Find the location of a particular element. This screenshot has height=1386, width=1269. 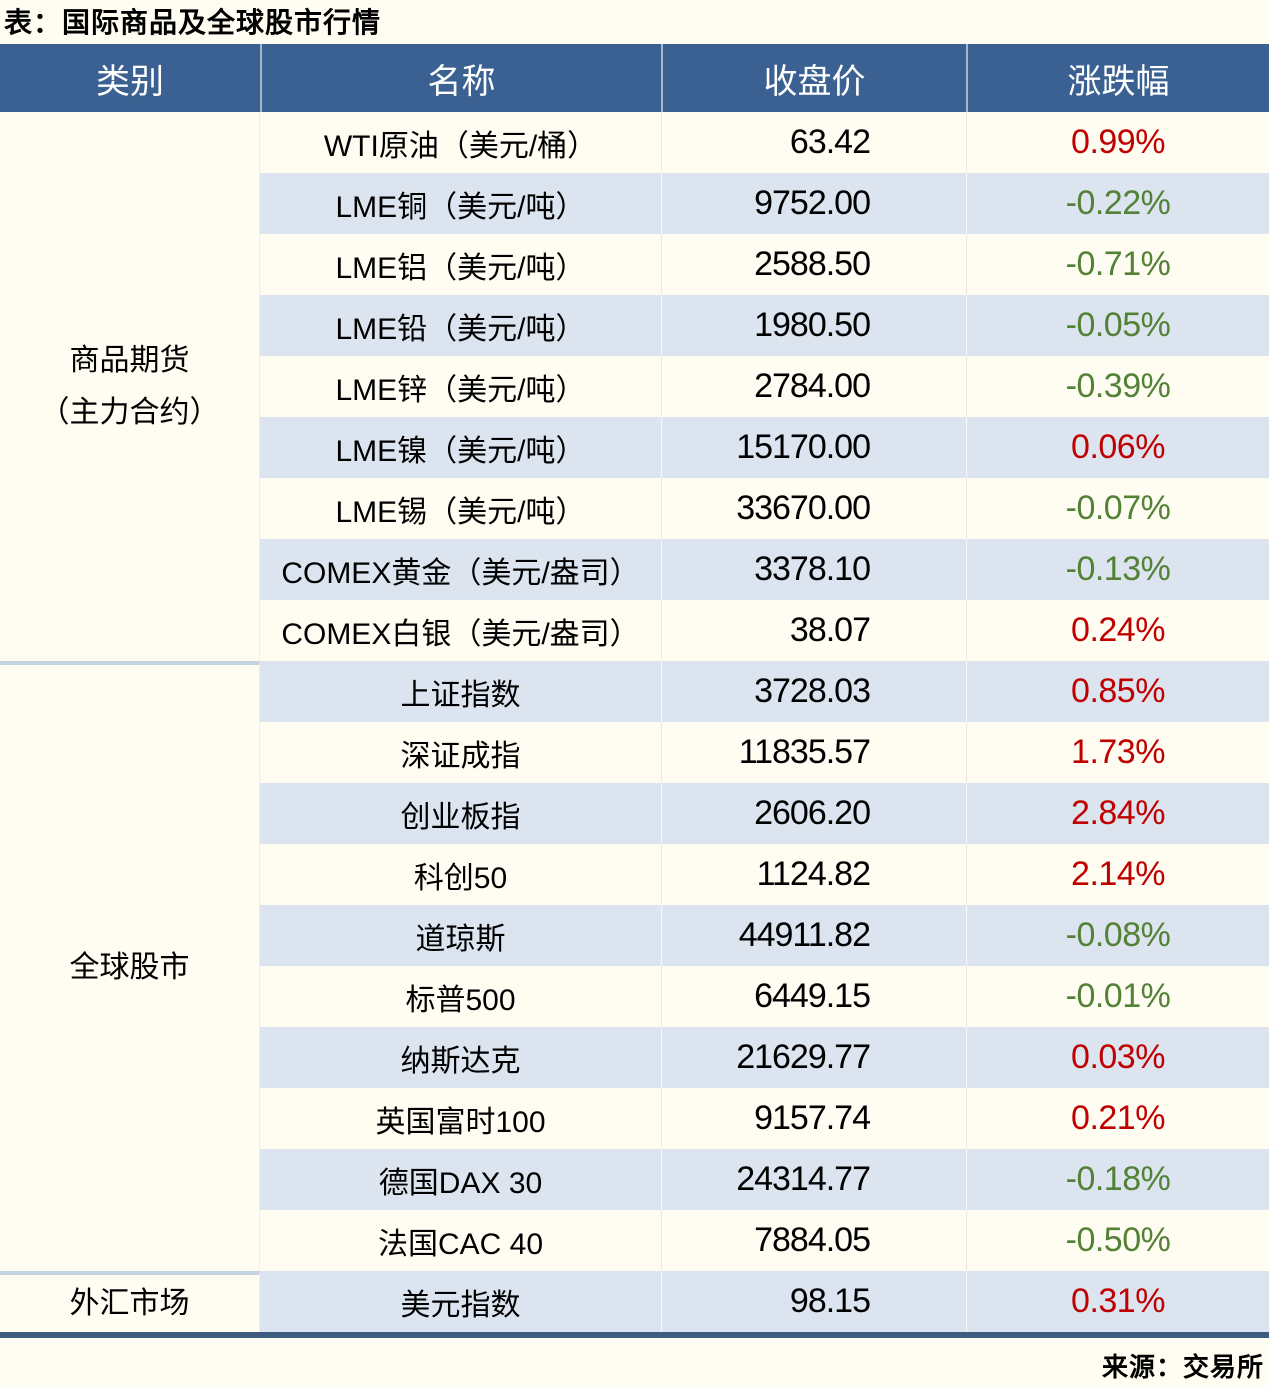

instrument-name: 科创50 is located at coordinates (460, 878).